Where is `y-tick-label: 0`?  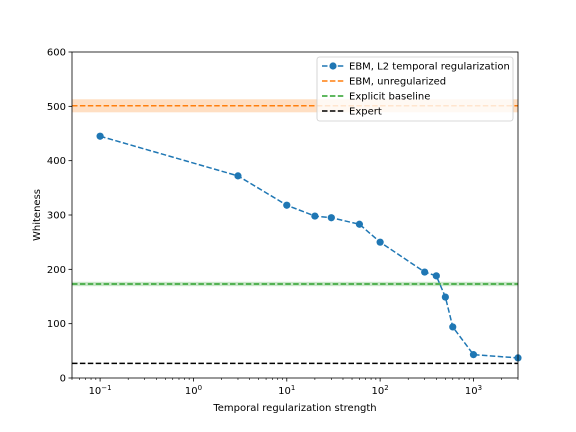 y-tick-label: 0 is located at coordinates (63, 379).